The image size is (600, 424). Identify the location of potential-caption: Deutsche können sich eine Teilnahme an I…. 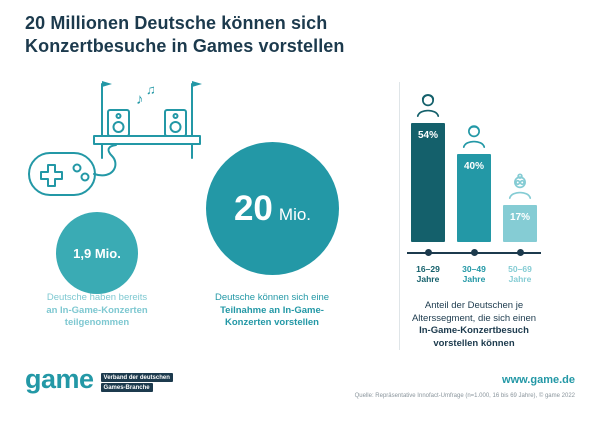
(272, 311).